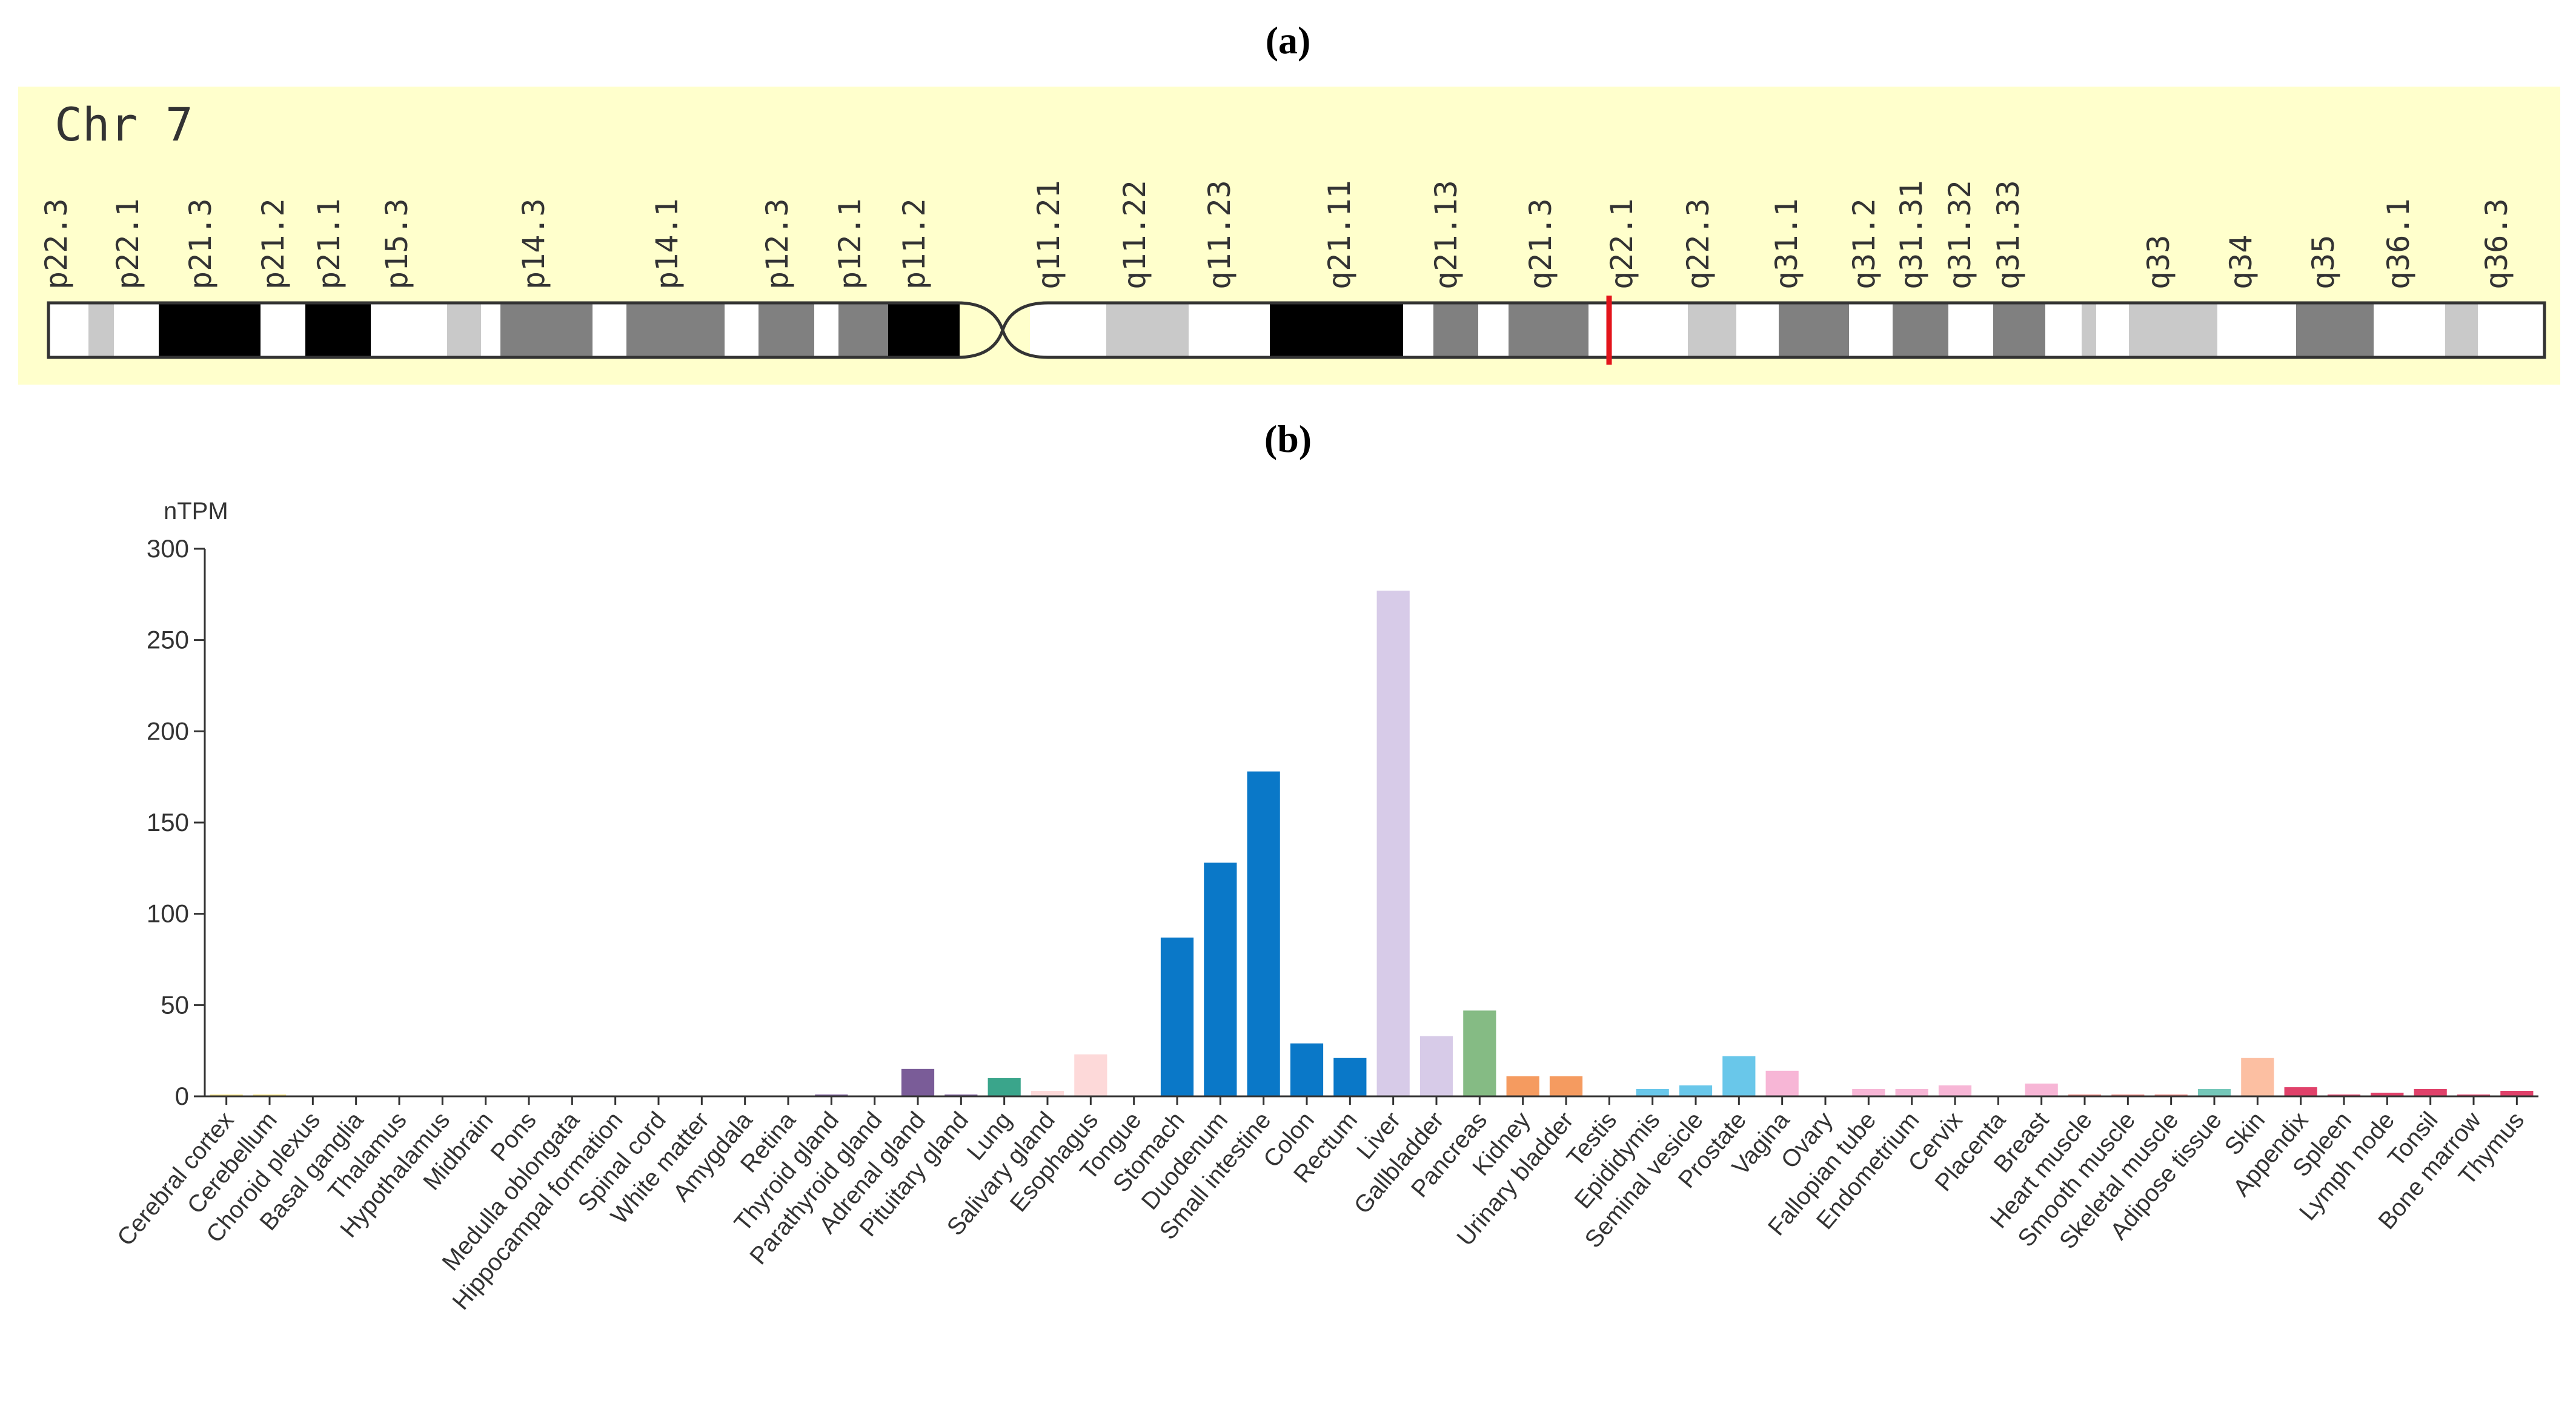  I want to click on band-label-14: q21.11, so click(1339, 235).